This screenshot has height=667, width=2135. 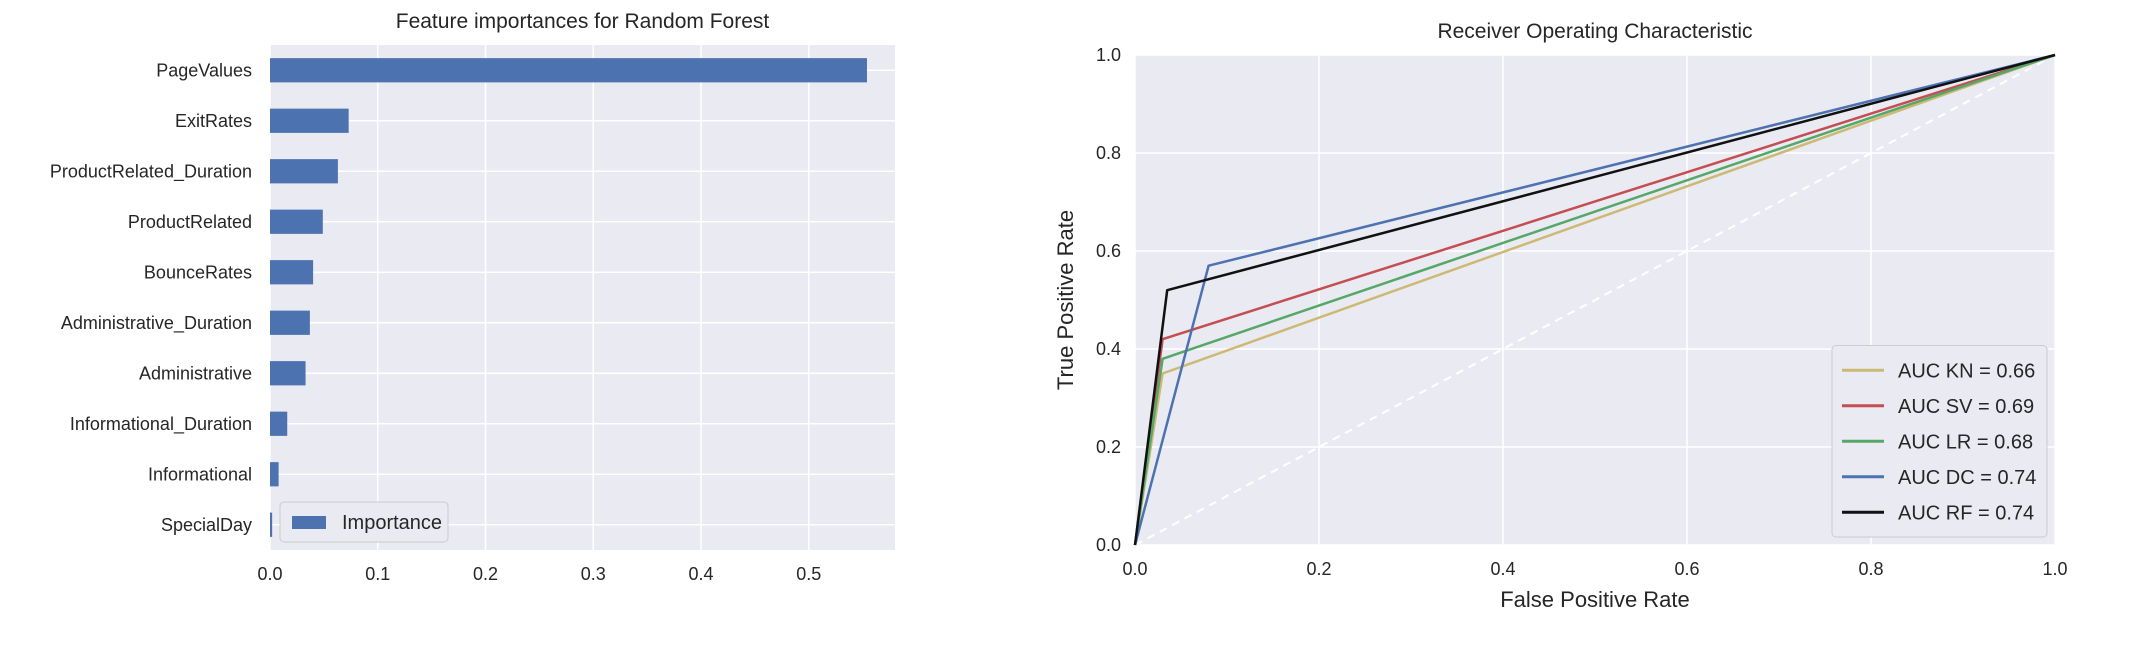 What do you see at coordinates (1108, 55) in the screenshot?
I see `y-tick-label: 1.0` at bounding box center [1108, 55].